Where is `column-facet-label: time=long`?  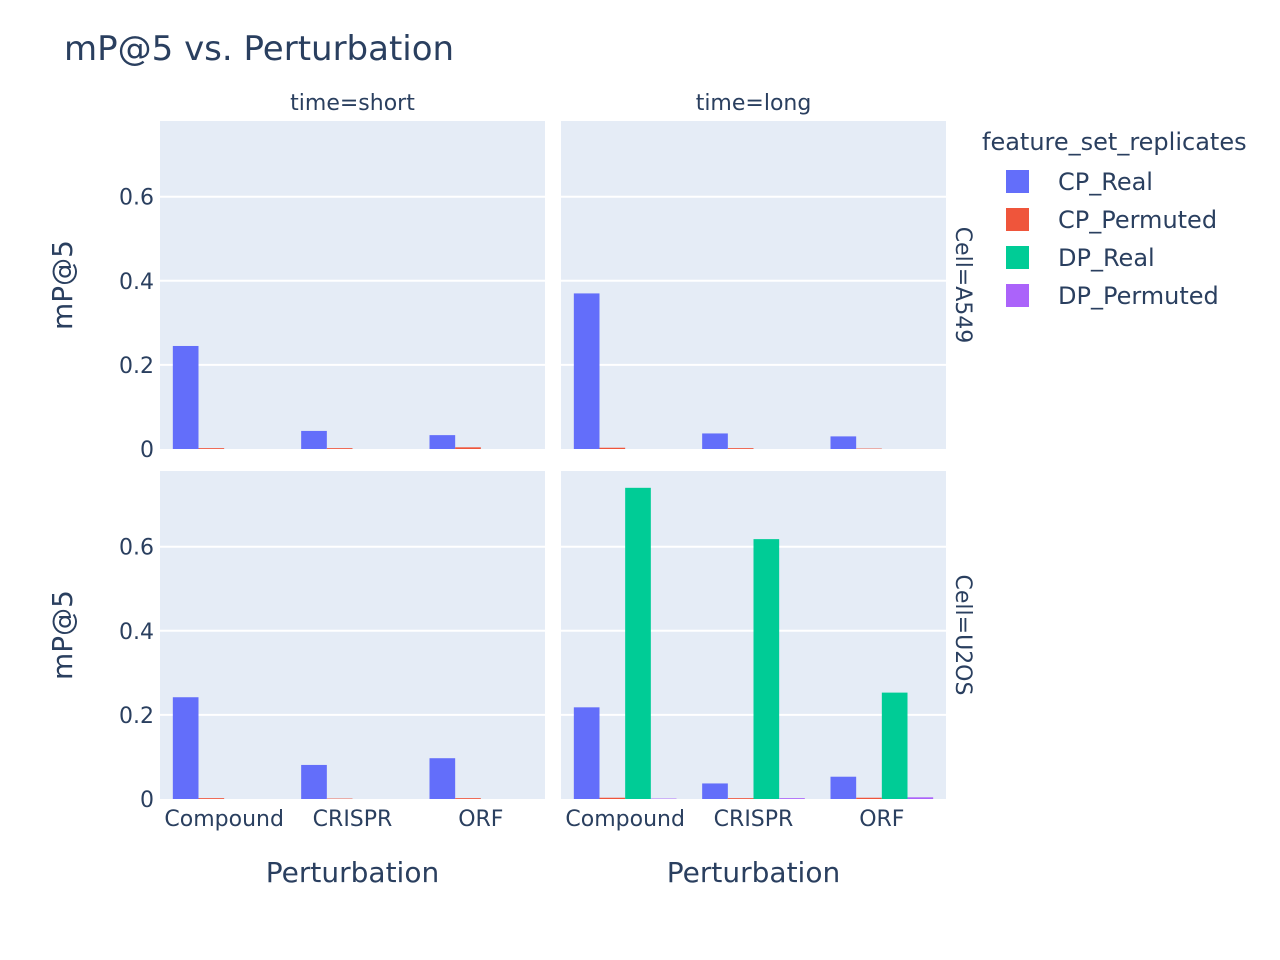
column-facet-label: time=long is located at coordinates (754, 103).